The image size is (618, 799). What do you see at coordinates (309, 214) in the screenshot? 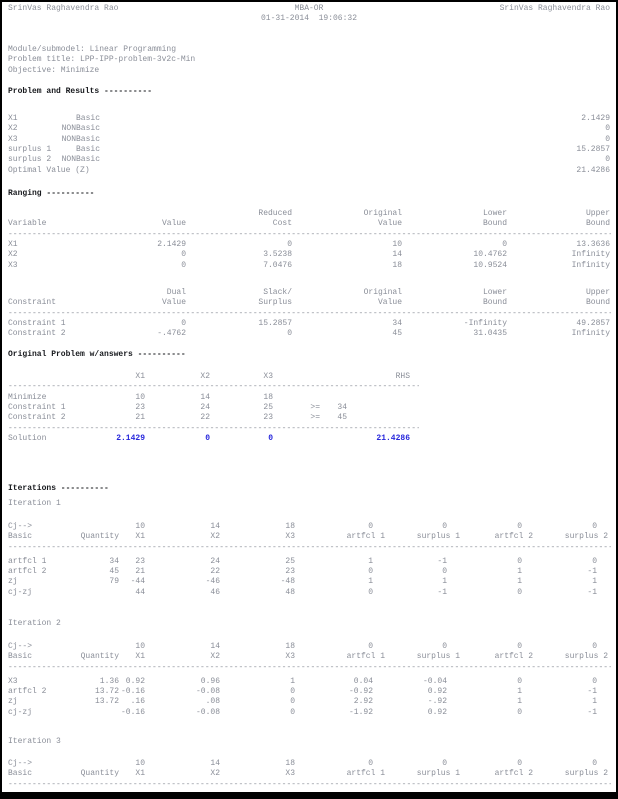
I see `table-row: Reduced Original Lower Upper` at bounding box center [309, 214].